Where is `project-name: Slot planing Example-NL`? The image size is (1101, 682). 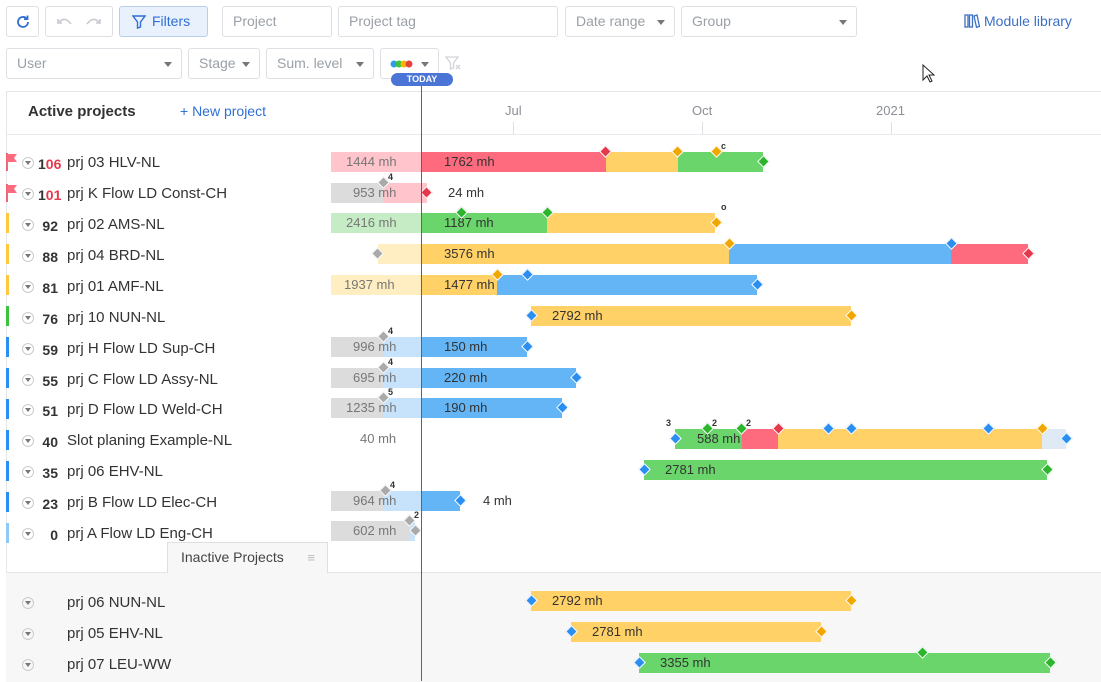
project-name: Slot planing Example-NL is located at coordinates (150, 440).